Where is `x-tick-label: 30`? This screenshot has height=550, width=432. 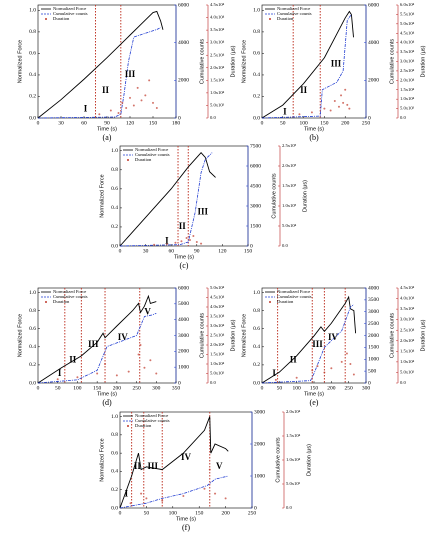 x-tick-label: 30 is located at coordinates (61, 123).